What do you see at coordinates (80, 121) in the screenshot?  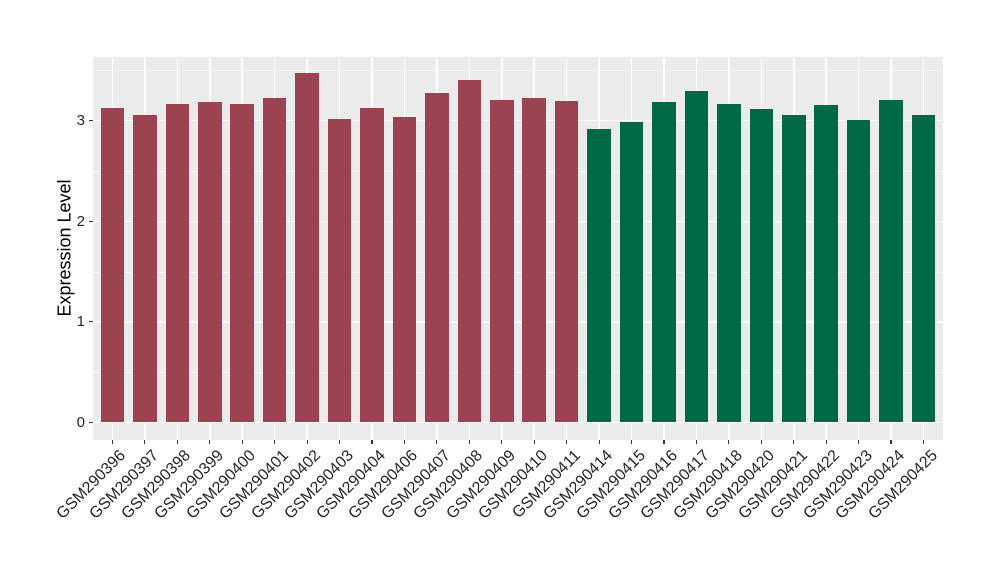 I see `y-tick-label: 3` at bounding box center [80, 121].